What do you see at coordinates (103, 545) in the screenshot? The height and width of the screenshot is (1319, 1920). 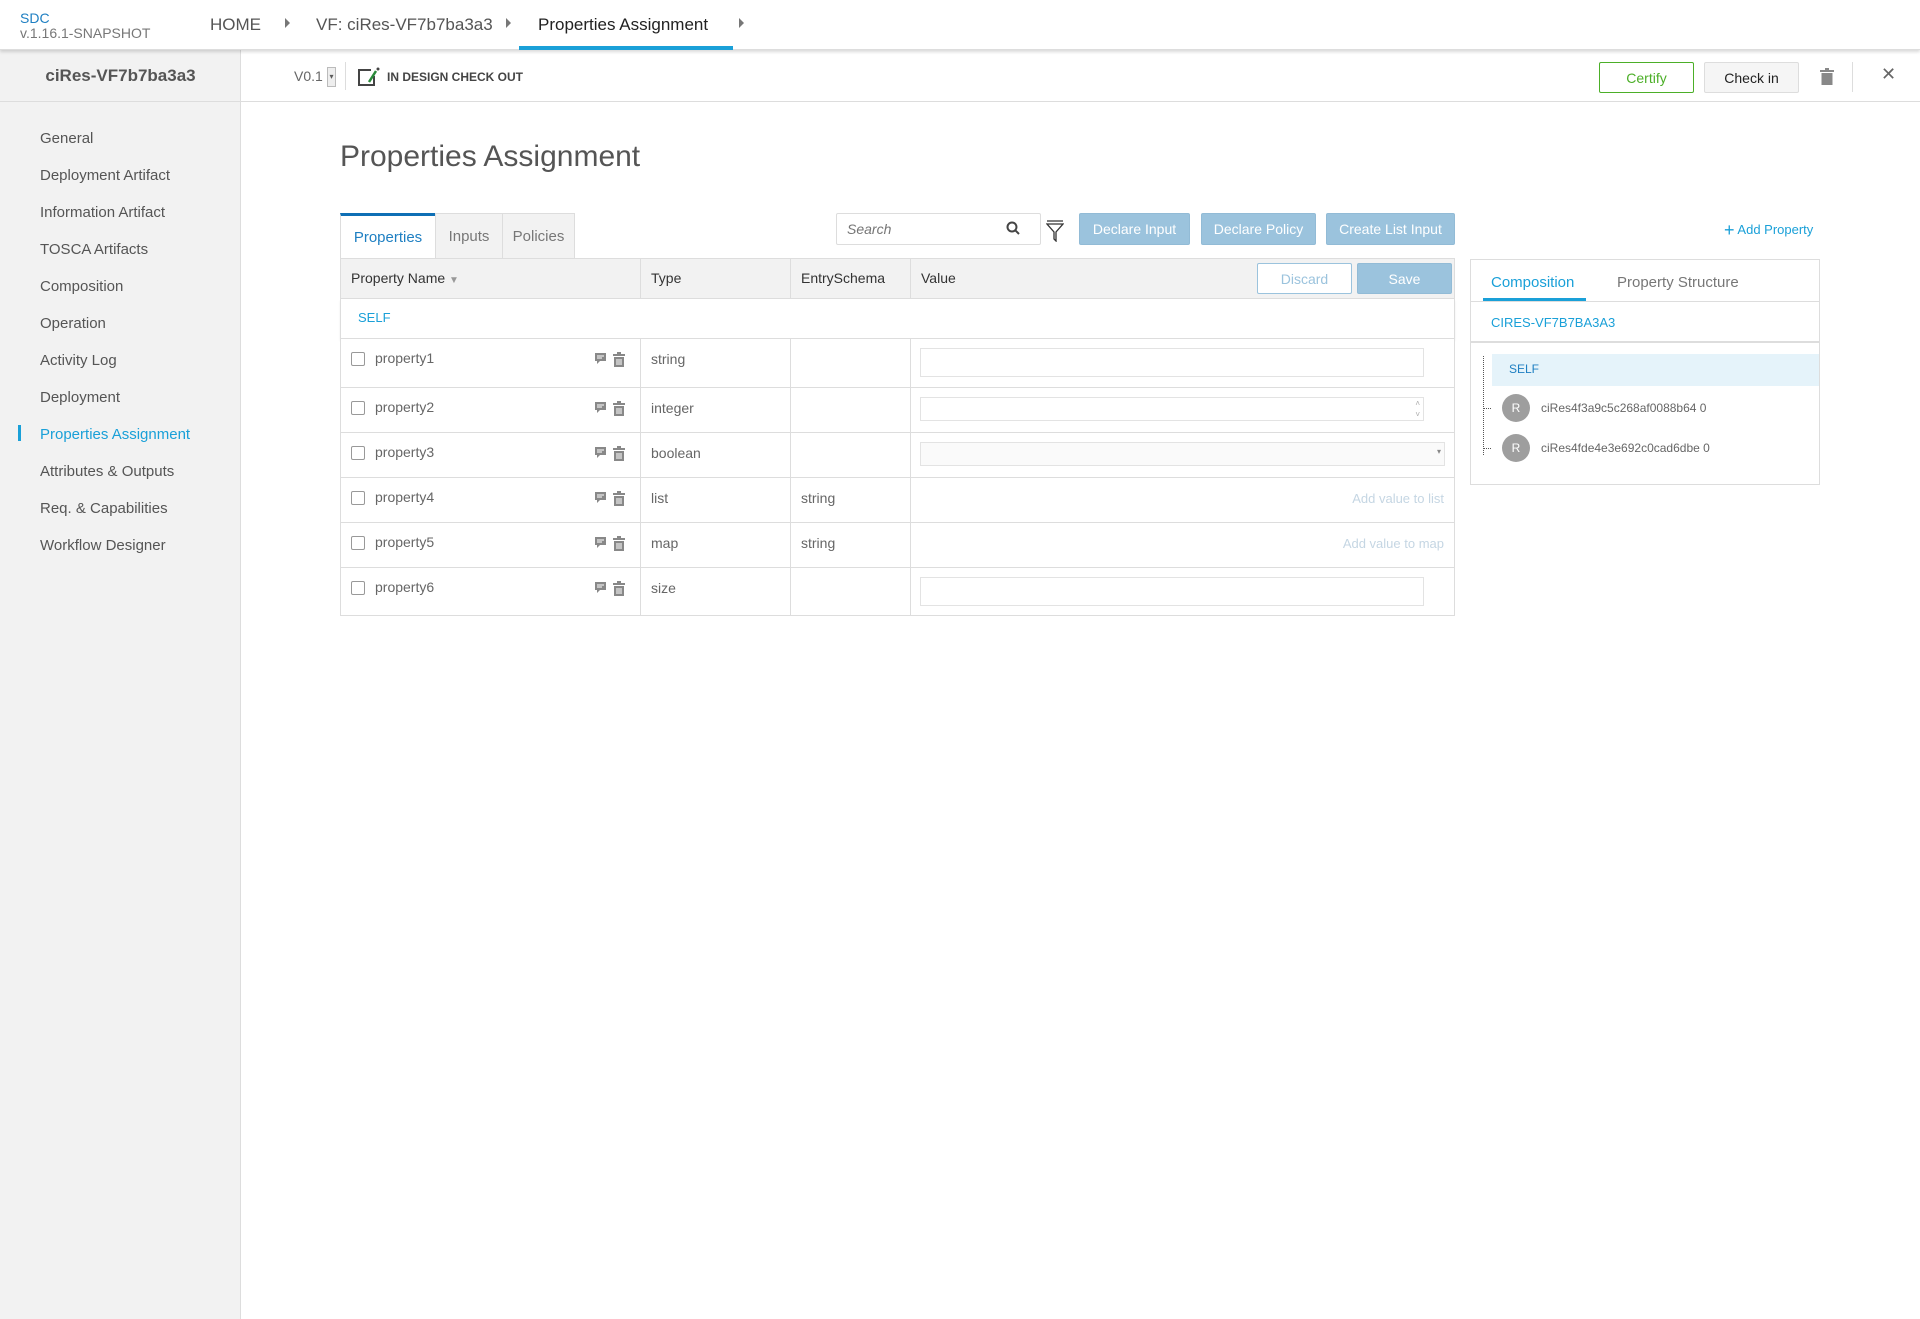 I see `sidebar-item-workflow-designer: Workflow Designer` at bounding box center [103, 545].